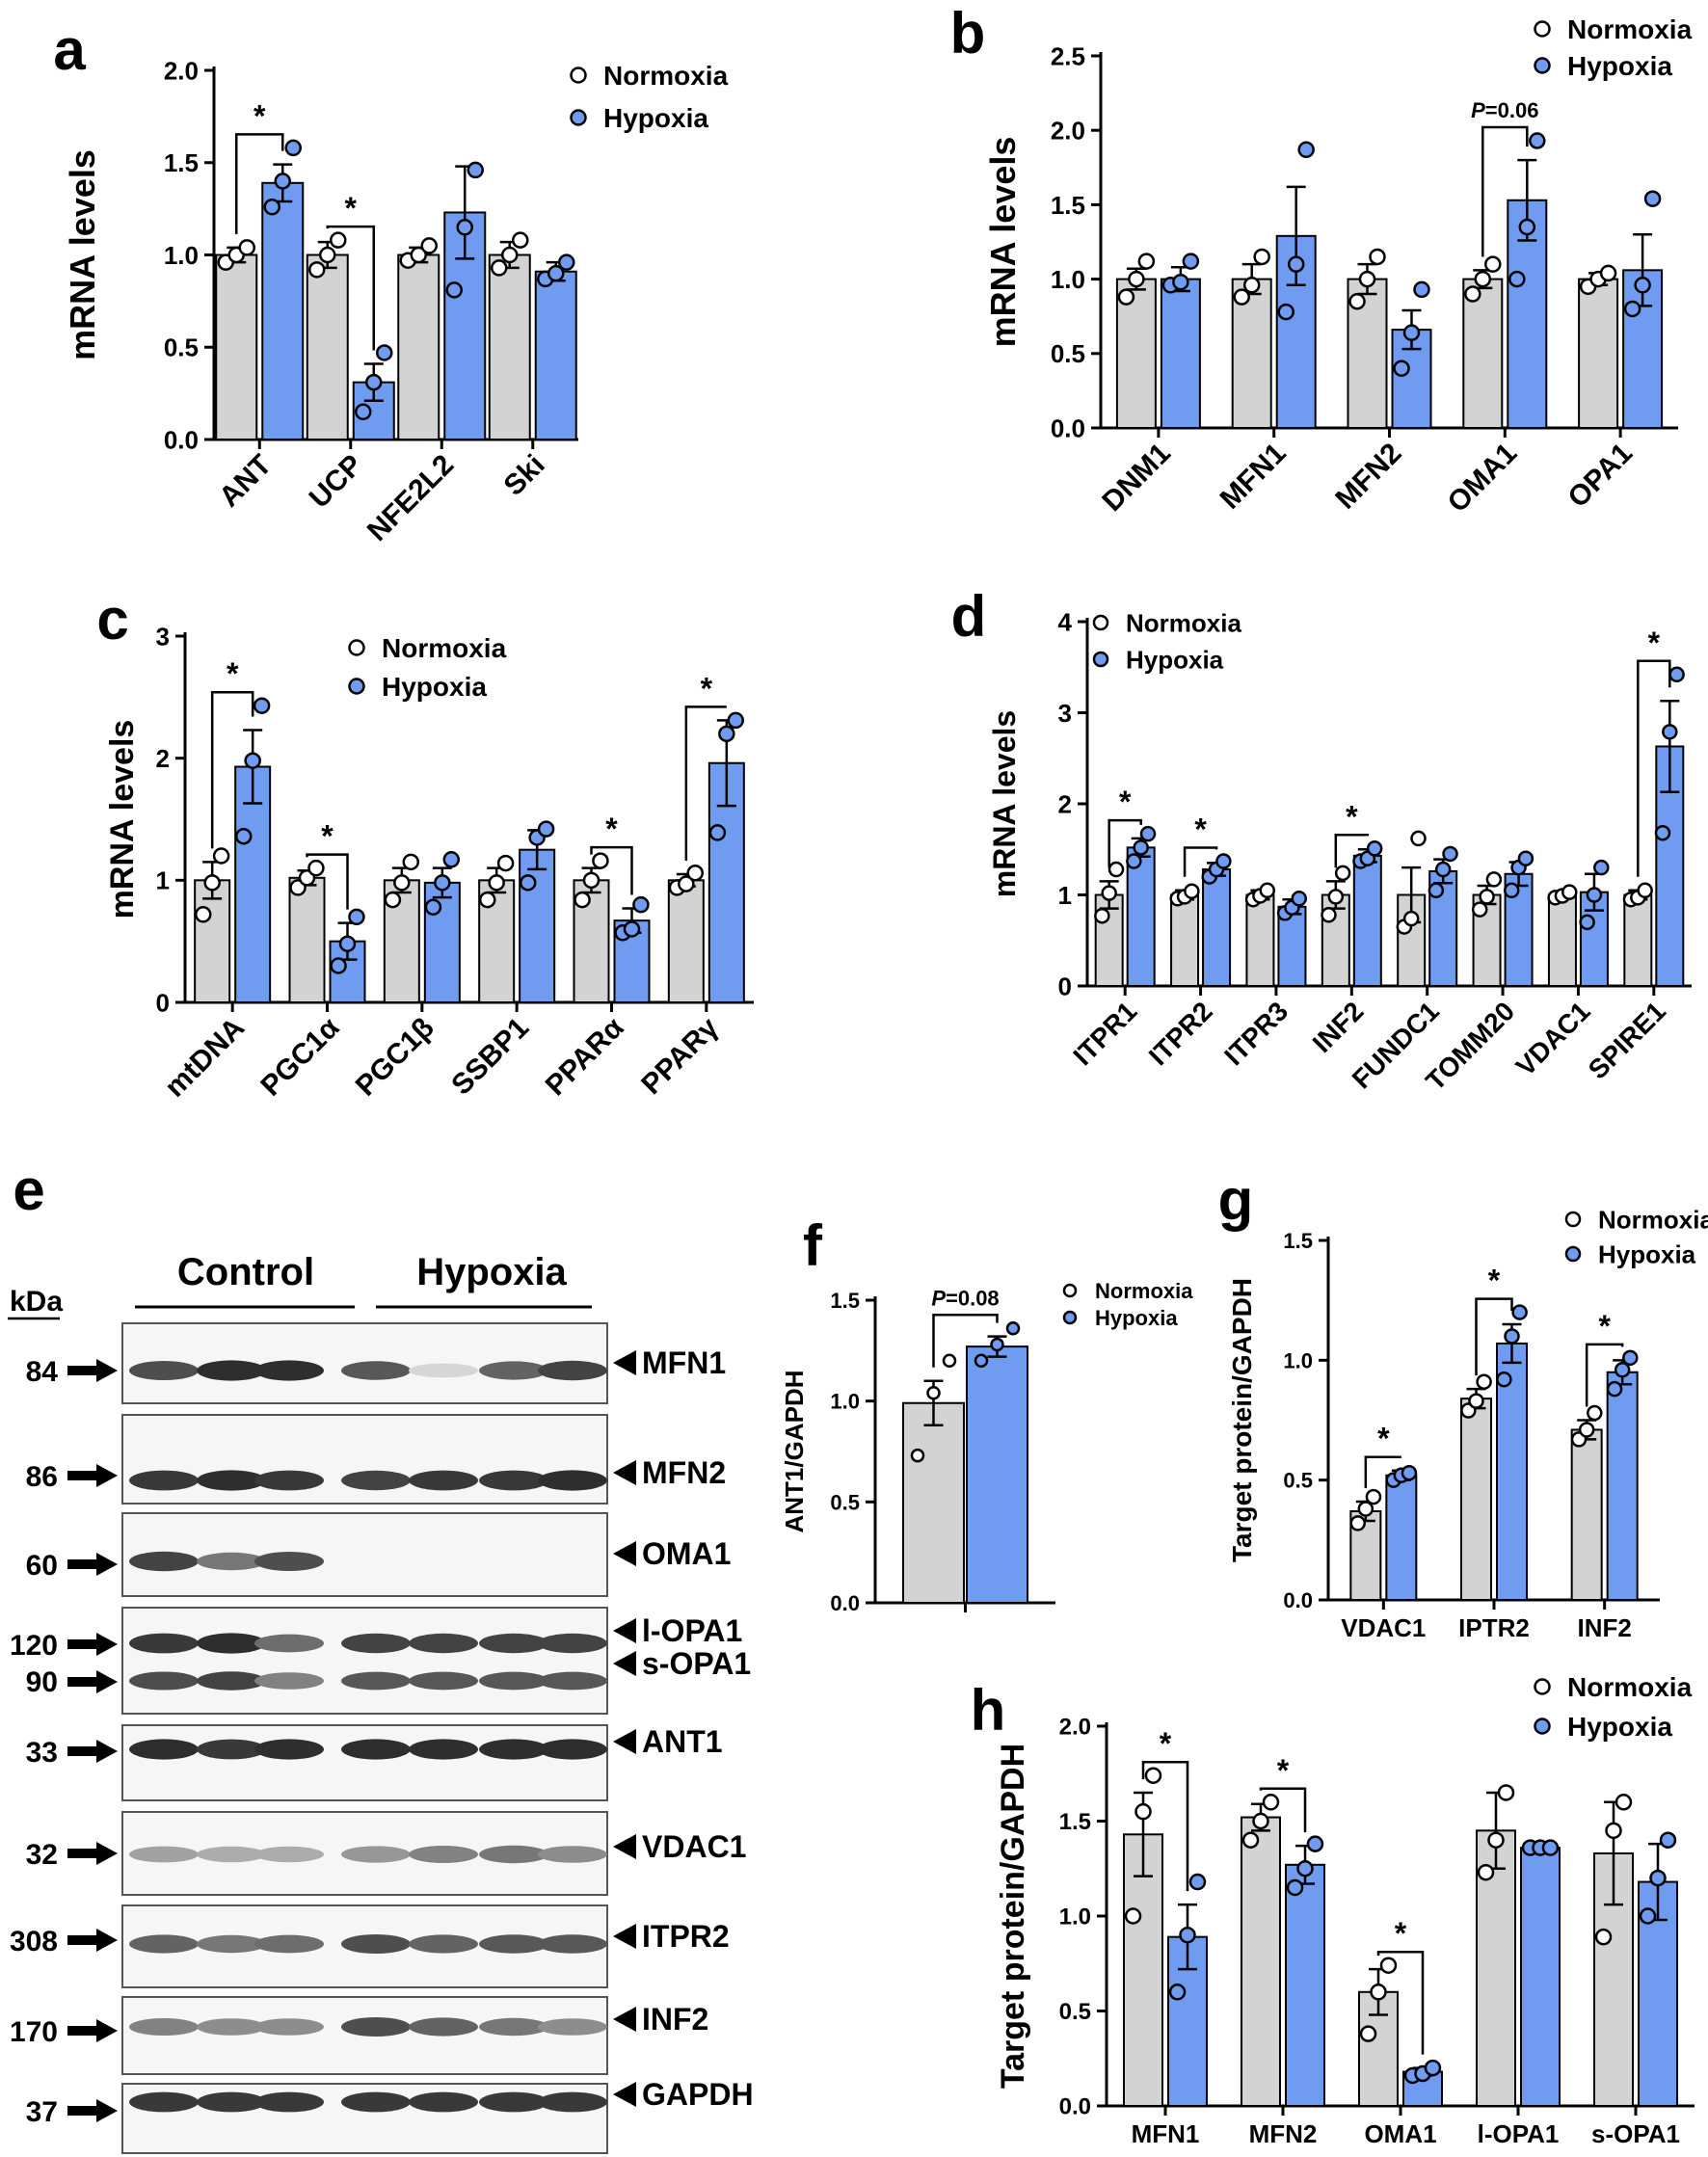 This screenshot has height=2157, width=1708. Describe the element at coordinates (794, 1451) in the screenshot. I see `y-axis-label-f: ANT1/GAPDH` at that location.